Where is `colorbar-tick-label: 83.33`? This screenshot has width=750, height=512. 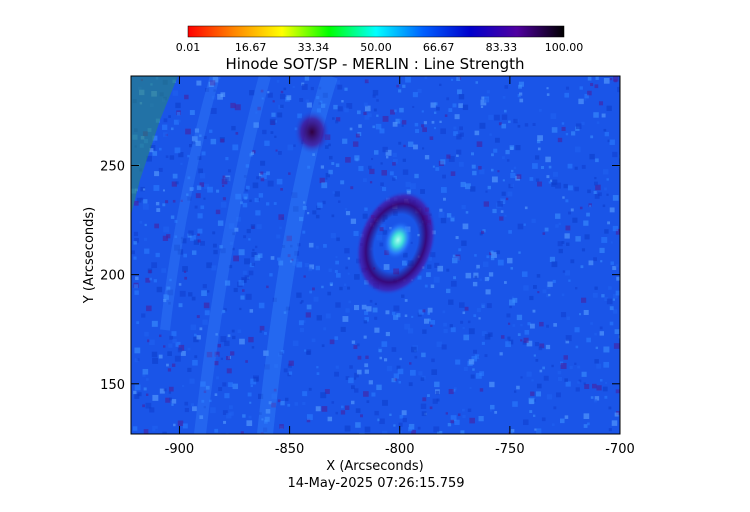 colorbar-tick-label: 83.33 is located at coordinates (502, 47).